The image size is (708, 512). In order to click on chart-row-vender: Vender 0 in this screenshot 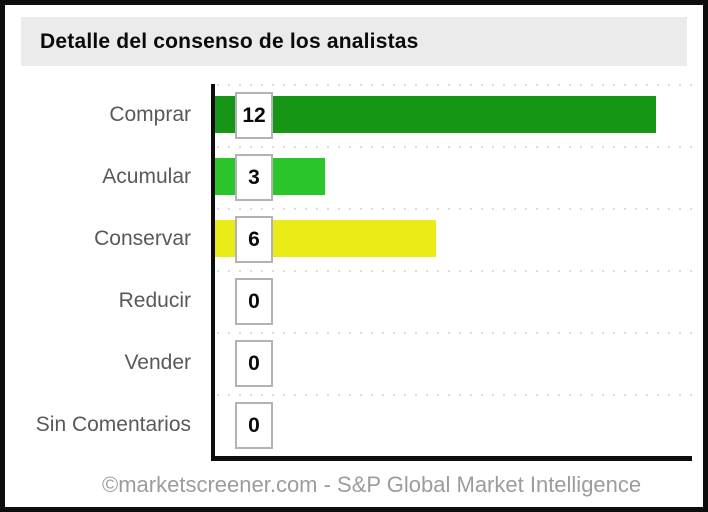, I will do `click(356, 363)`.